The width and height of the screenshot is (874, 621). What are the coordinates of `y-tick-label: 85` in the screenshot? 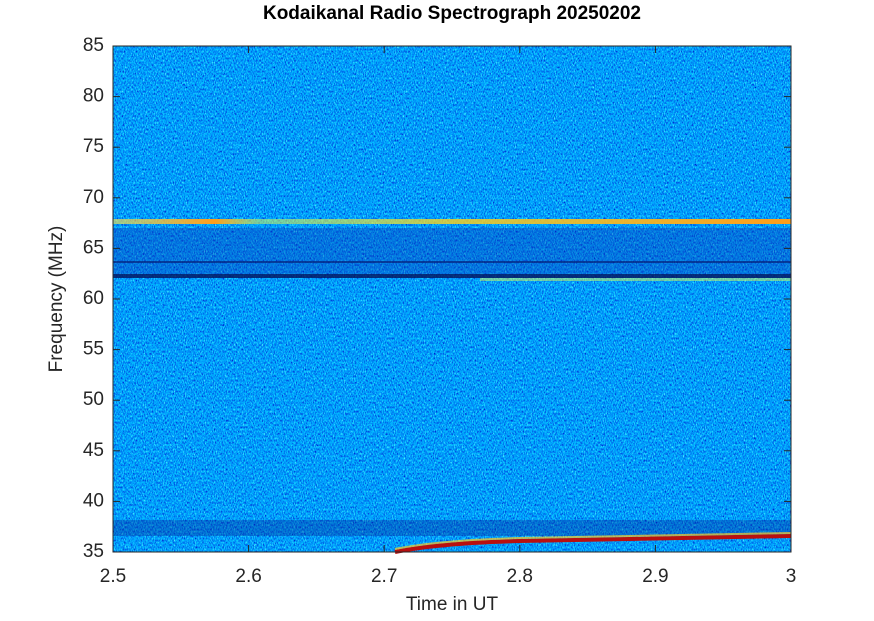 It's located at (93, 45).